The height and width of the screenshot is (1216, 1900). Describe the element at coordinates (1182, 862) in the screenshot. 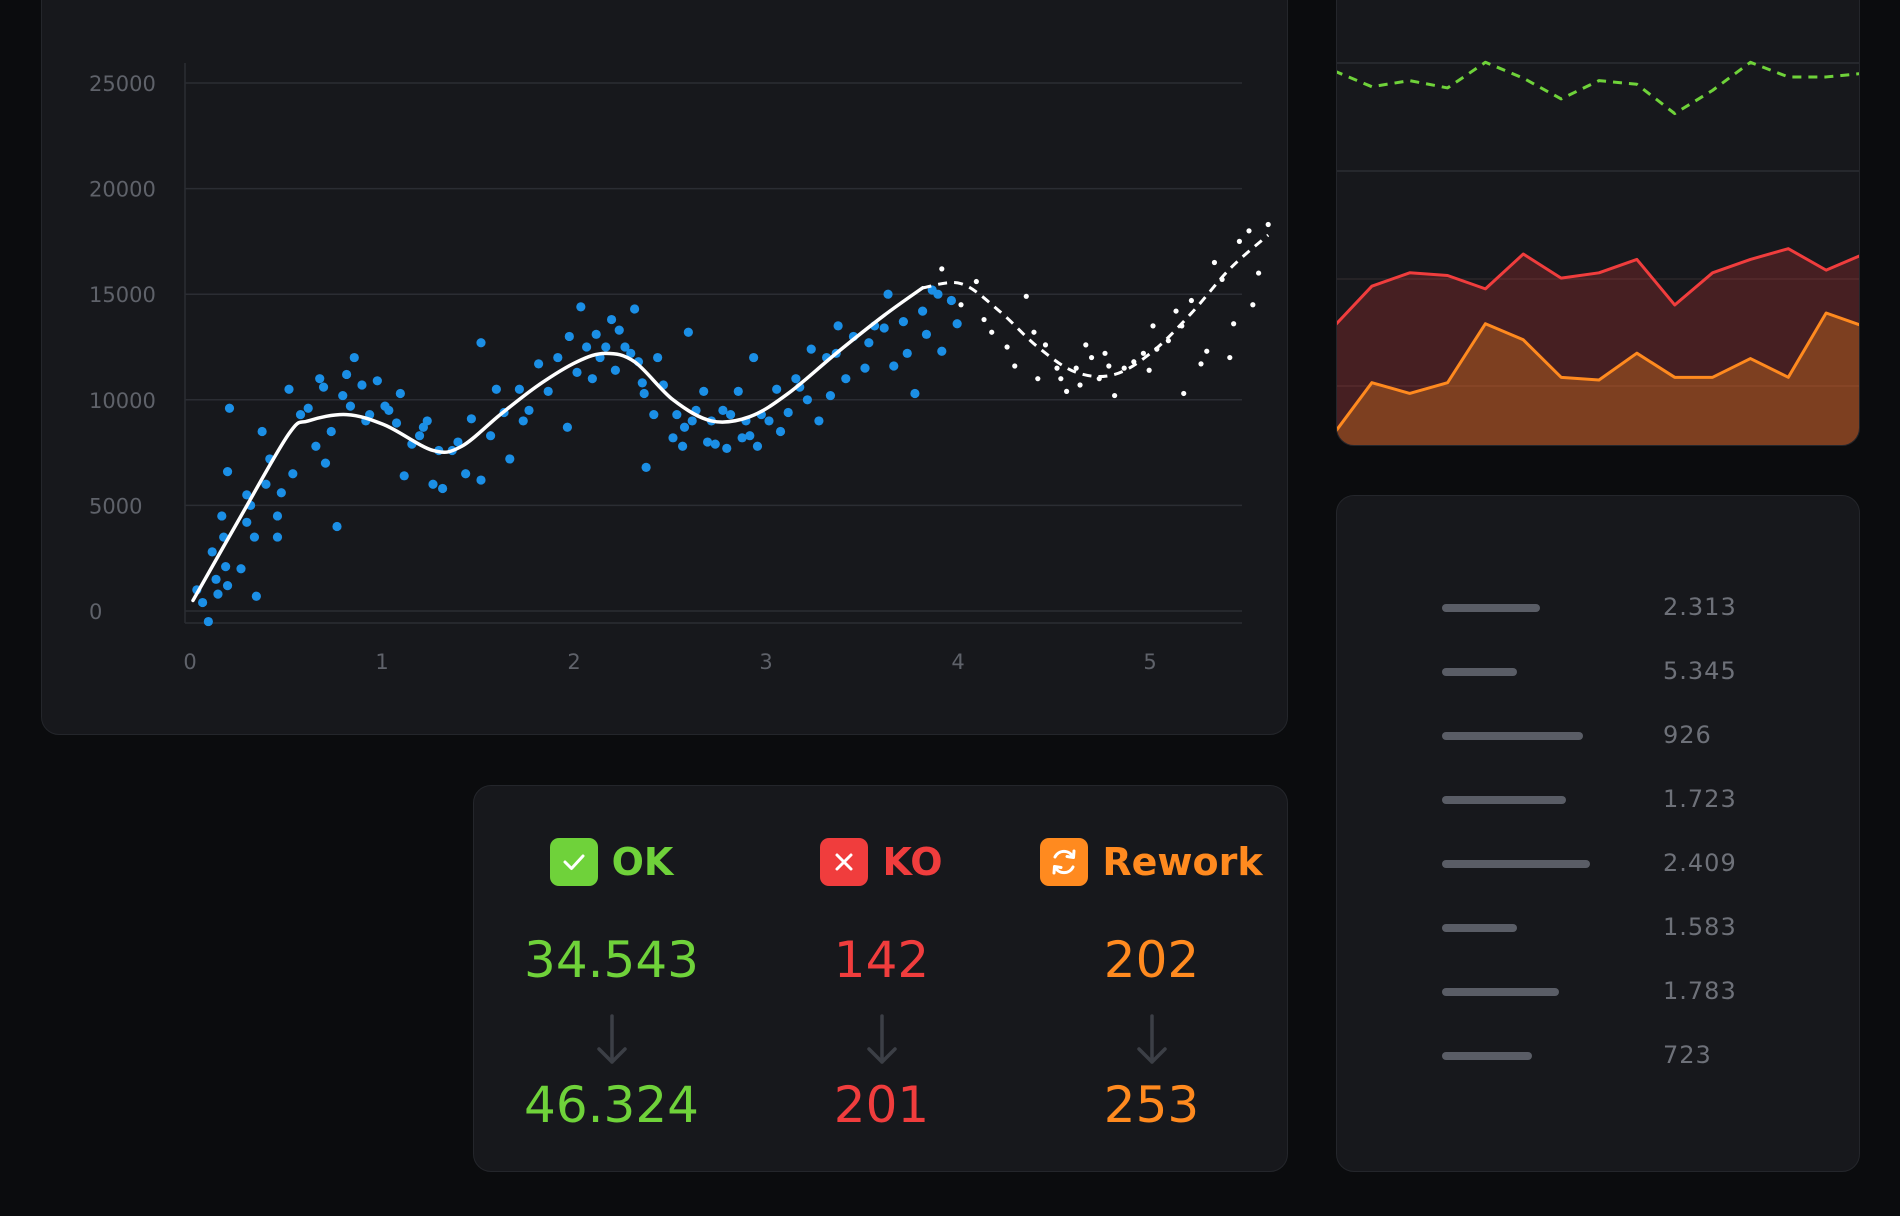

I see `kpi-label: Rework` at that location.